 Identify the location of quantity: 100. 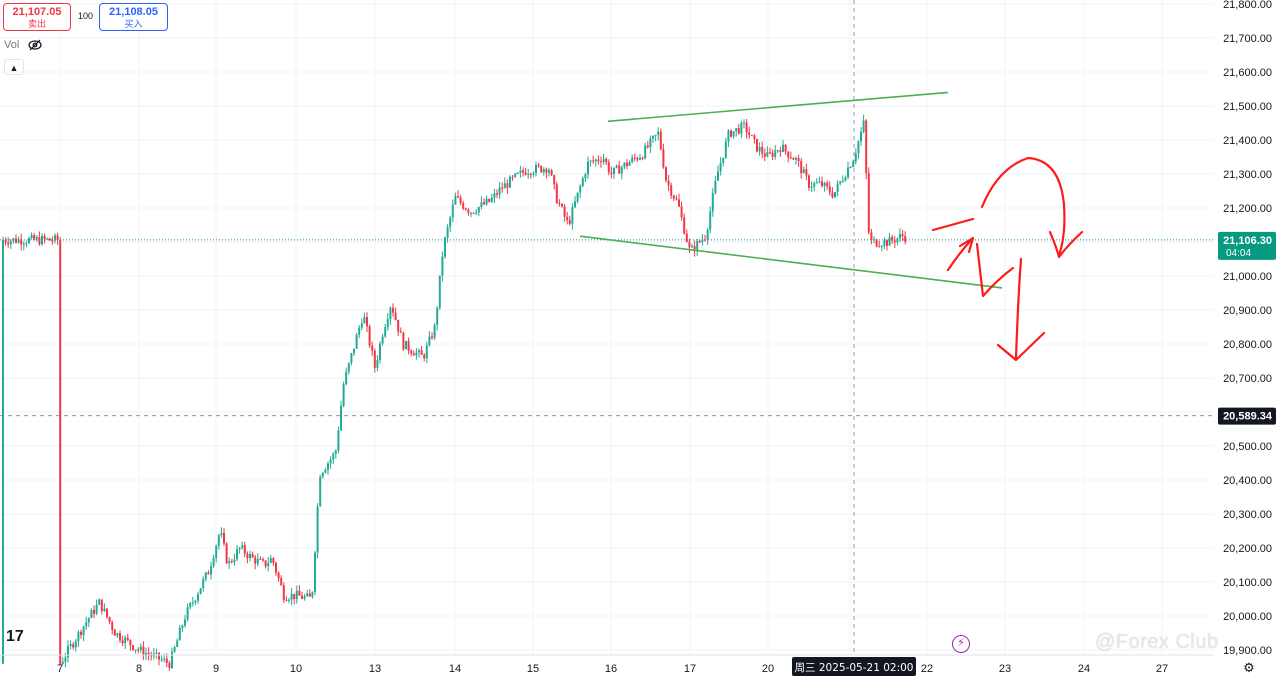
(86, 16).